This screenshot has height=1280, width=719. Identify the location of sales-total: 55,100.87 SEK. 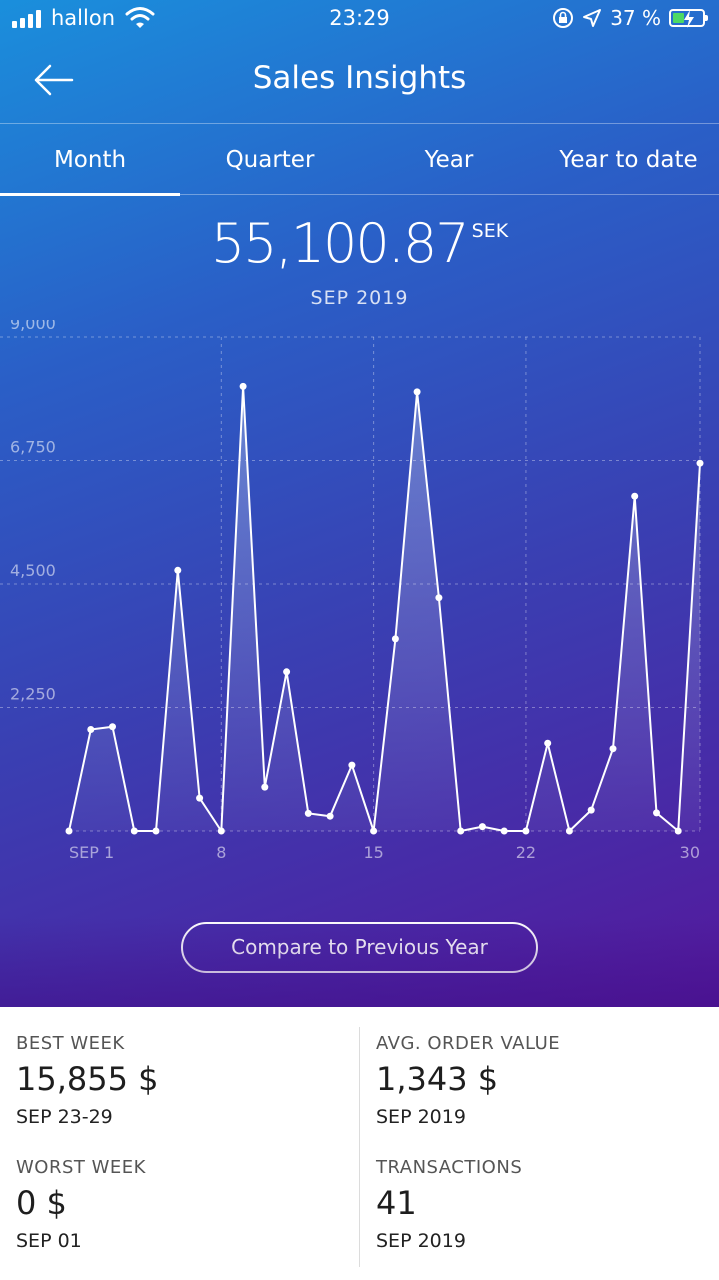
(359, 243).